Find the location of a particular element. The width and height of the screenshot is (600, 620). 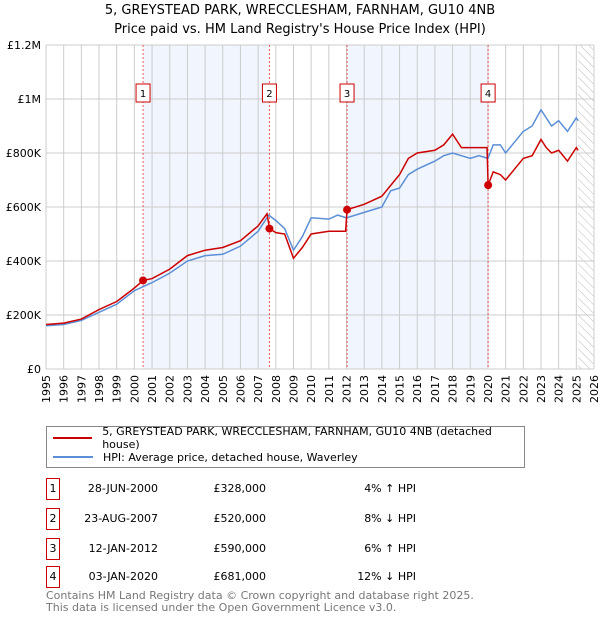

sale-label: 2 is located at coordinates (269, 94).